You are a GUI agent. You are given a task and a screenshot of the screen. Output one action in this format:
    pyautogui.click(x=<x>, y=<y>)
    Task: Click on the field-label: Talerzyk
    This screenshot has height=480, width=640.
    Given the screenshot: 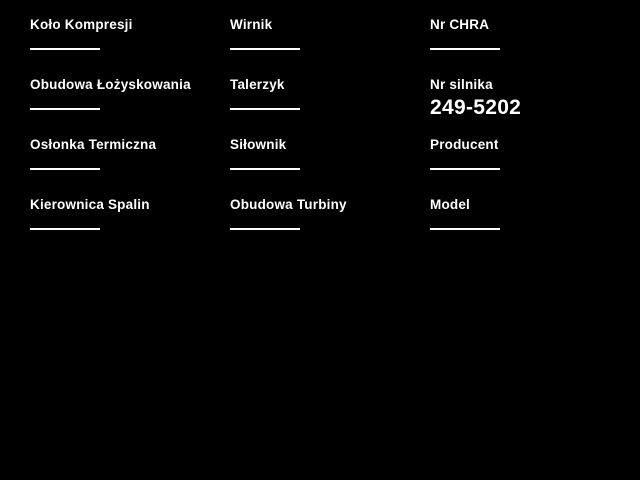 What is the action you would take?
    pyautogui.click(x=257, y=84)
    